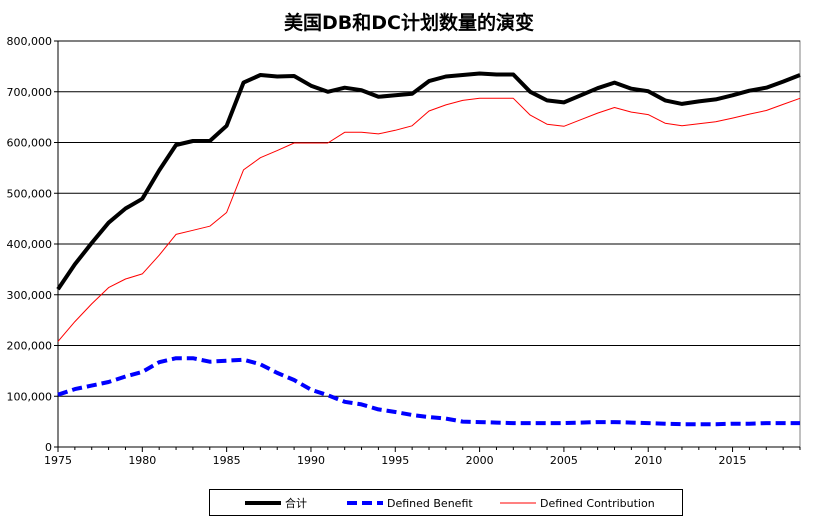  Describe the element at coordinates (227, 460) in the screenshot. I see `x-tick-label: 1985` at that location.